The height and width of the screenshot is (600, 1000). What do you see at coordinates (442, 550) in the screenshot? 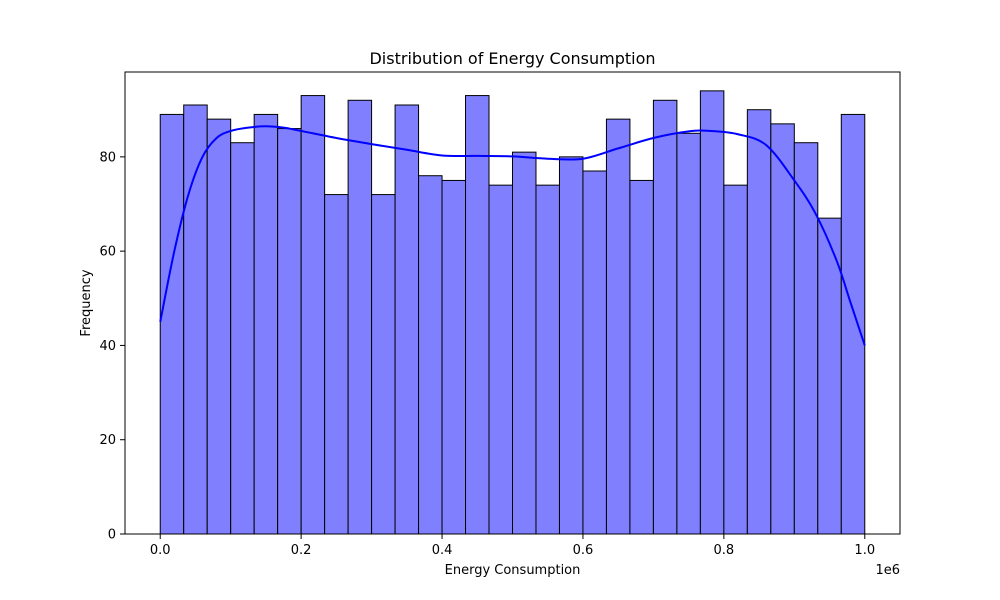
I see `x-tick-label: 0.4` at bounding box center [442, 550].